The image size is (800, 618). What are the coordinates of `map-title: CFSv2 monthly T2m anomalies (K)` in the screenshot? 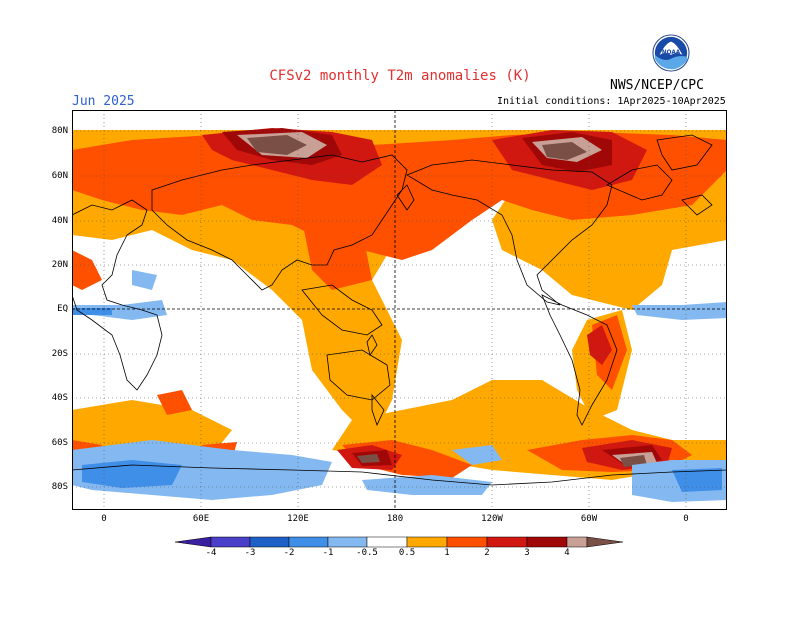 It's located at (400, 76).